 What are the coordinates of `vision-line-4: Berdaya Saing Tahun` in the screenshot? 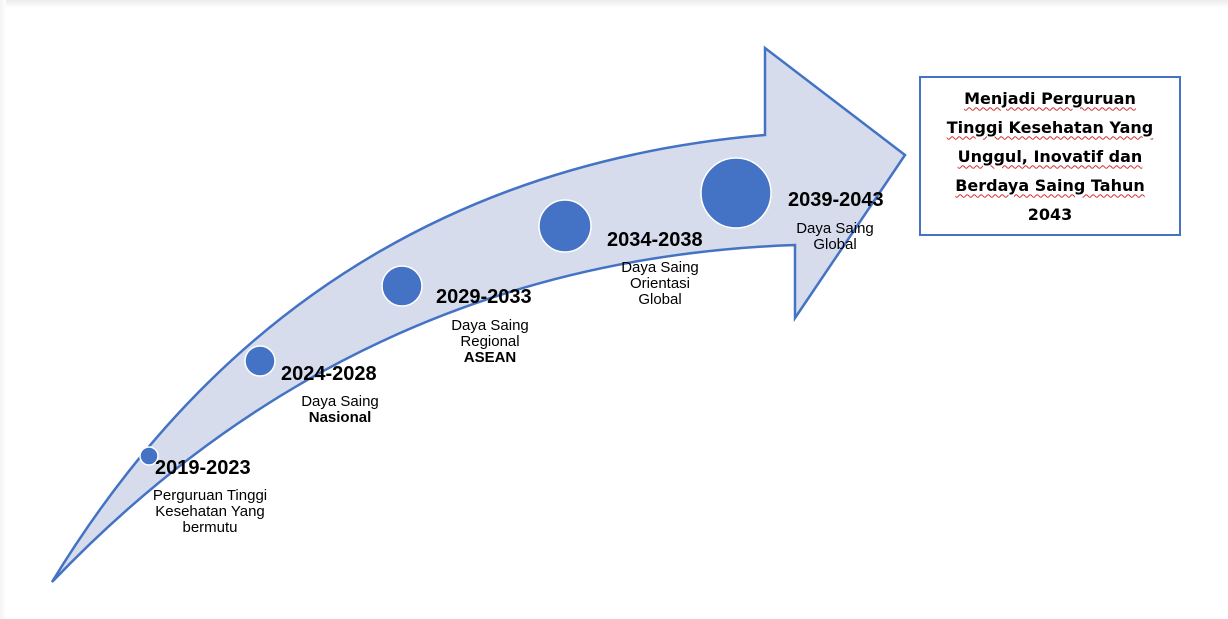 It's located at (1050, 185).